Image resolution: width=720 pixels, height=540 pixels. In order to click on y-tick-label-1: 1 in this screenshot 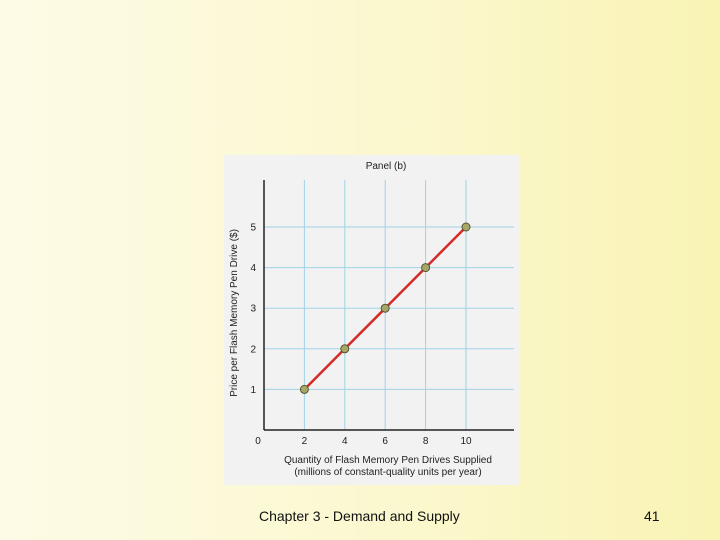, I will do `click(253, 390)`.